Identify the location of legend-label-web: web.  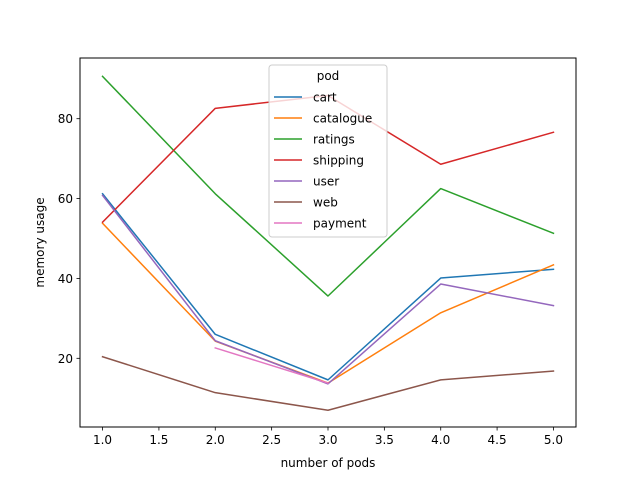
(325, 203).